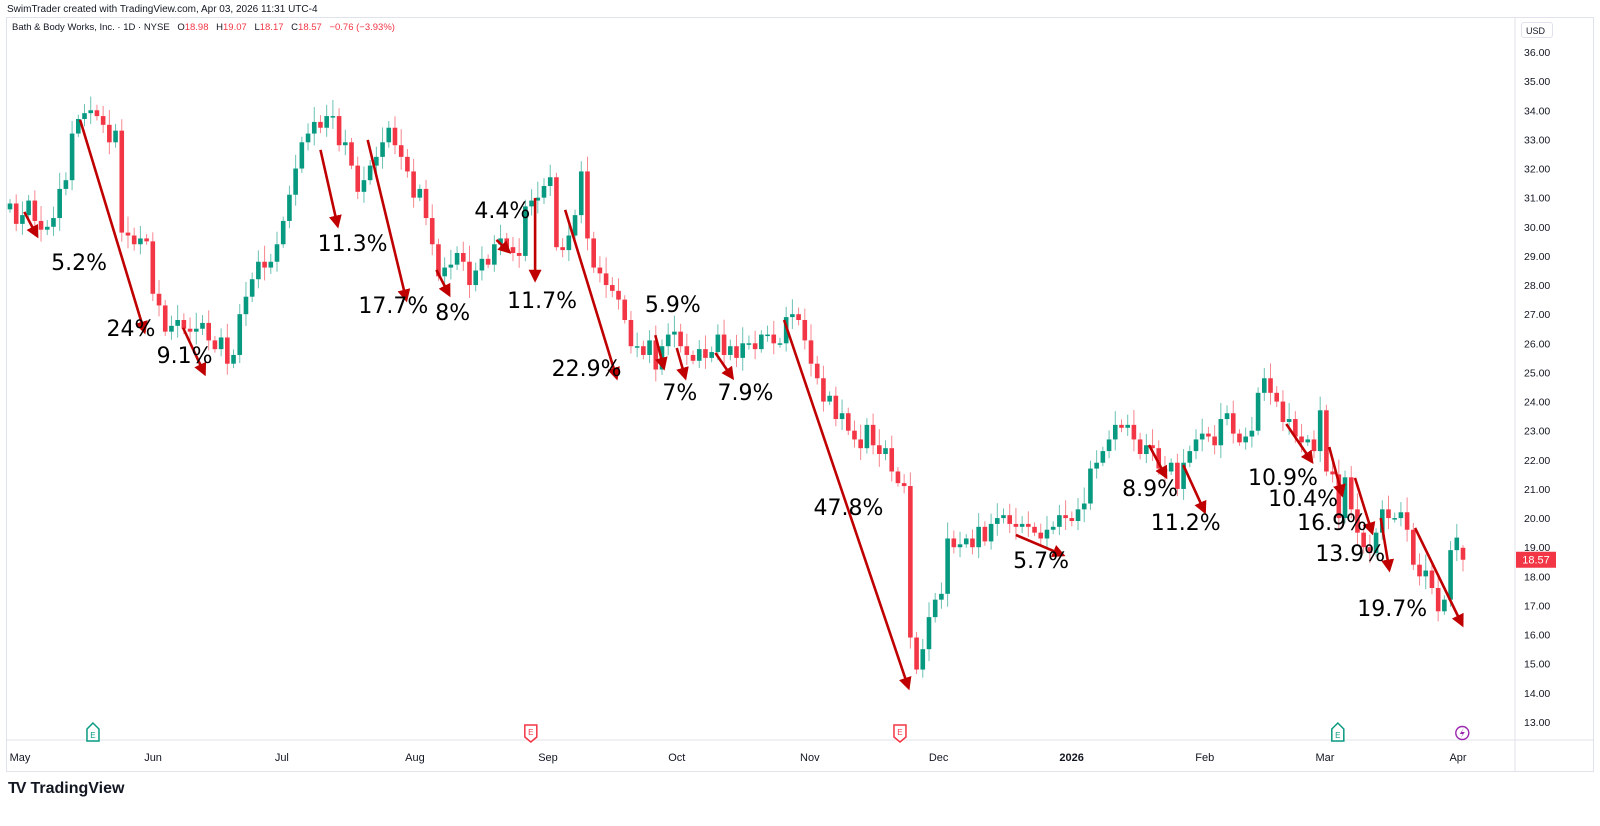 This screenshot has height=826, width=1600. I want to click on drawdown-annotation: 7%, so click(679, 376).